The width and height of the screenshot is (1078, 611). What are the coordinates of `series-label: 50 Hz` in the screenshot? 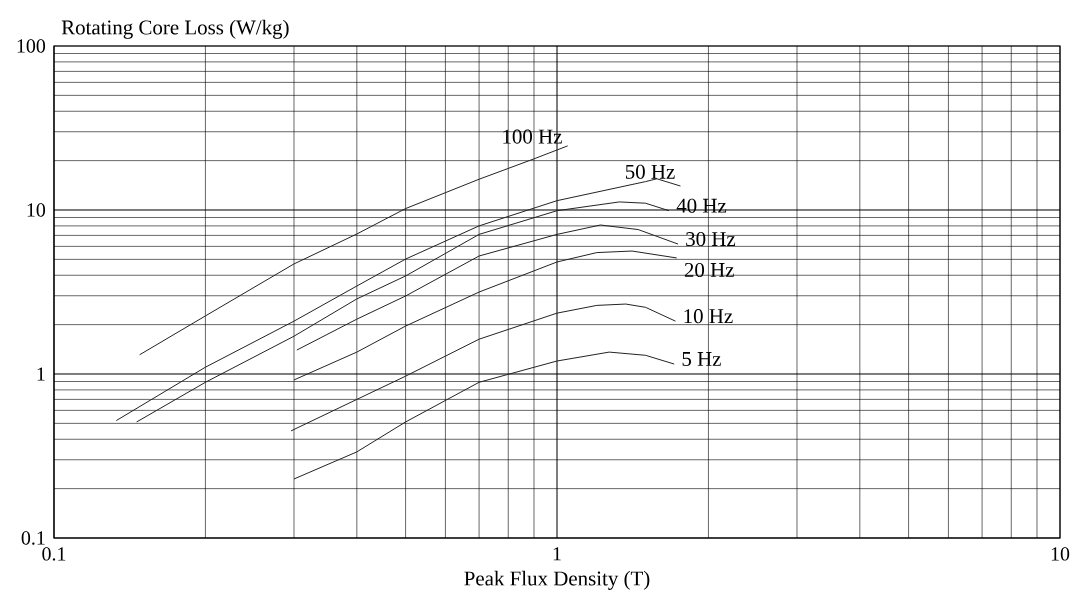 It's located at (650, 171).